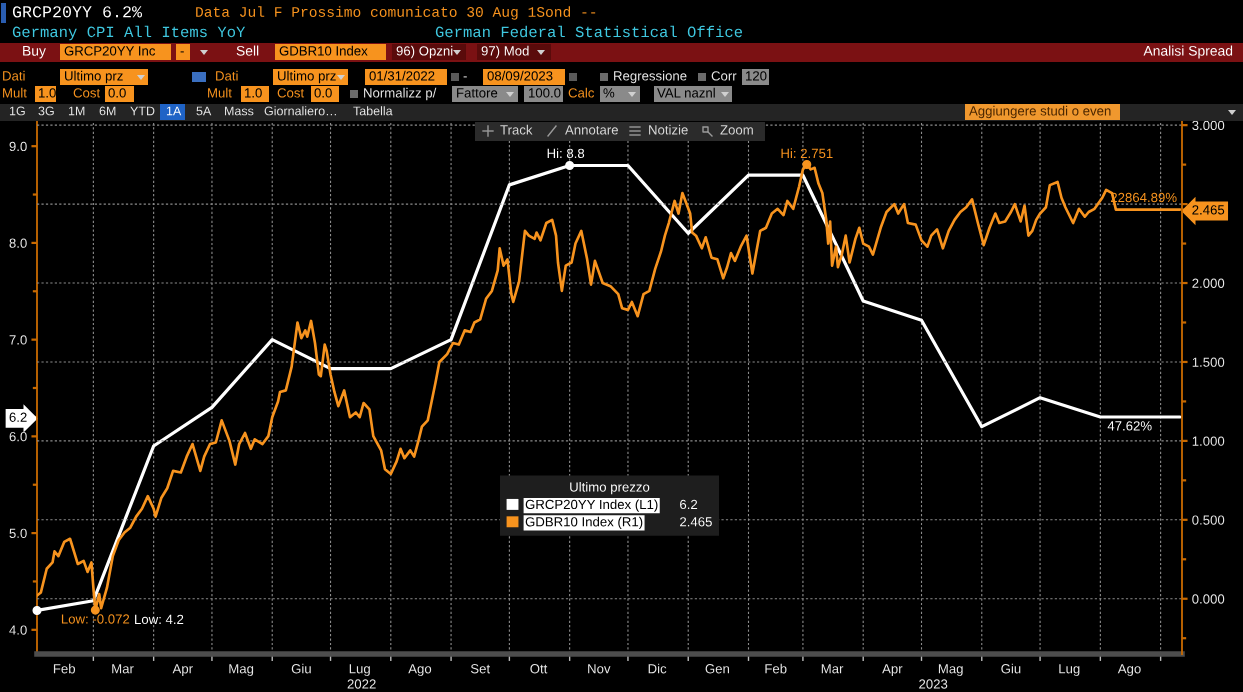  What do you see at coordinates (686, 92) in the screenshot?
I see `text: VAL naznl` at bounding box center [686, 92].